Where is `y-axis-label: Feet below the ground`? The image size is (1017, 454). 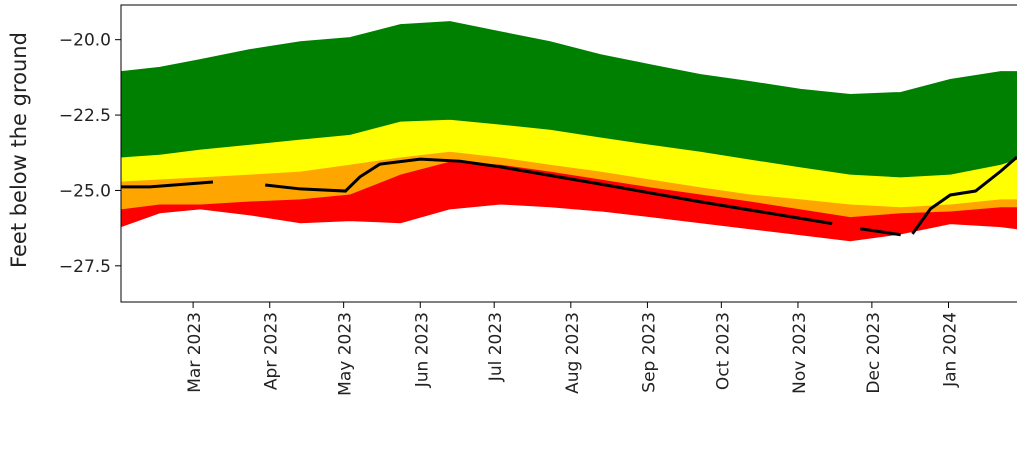
y-axis-label: Feet below the ground is located at coordinates (19, 150).